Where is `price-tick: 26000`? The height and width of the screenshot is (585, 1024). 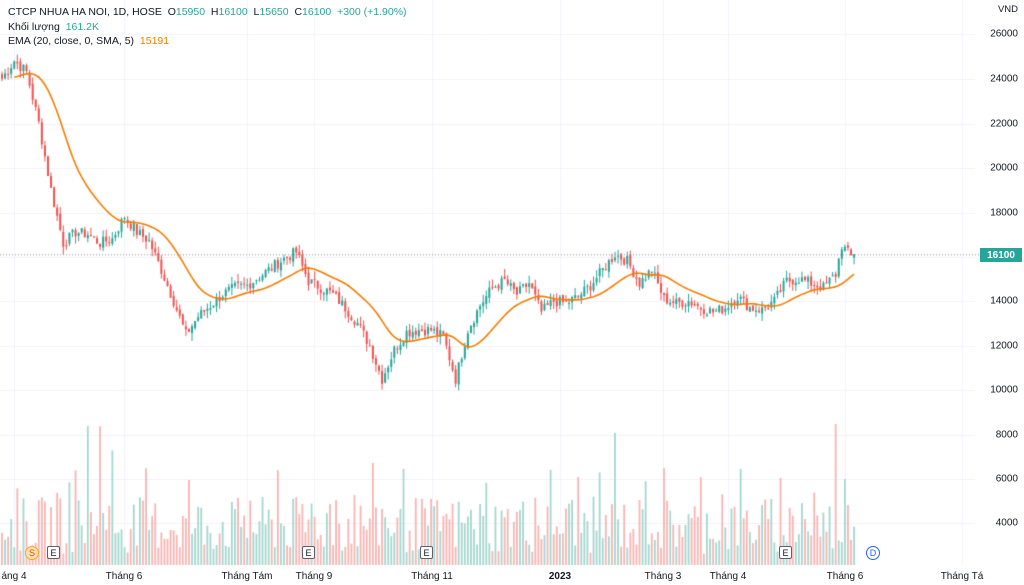 price-tick: 26000 is located at coordinates (1004, 34).